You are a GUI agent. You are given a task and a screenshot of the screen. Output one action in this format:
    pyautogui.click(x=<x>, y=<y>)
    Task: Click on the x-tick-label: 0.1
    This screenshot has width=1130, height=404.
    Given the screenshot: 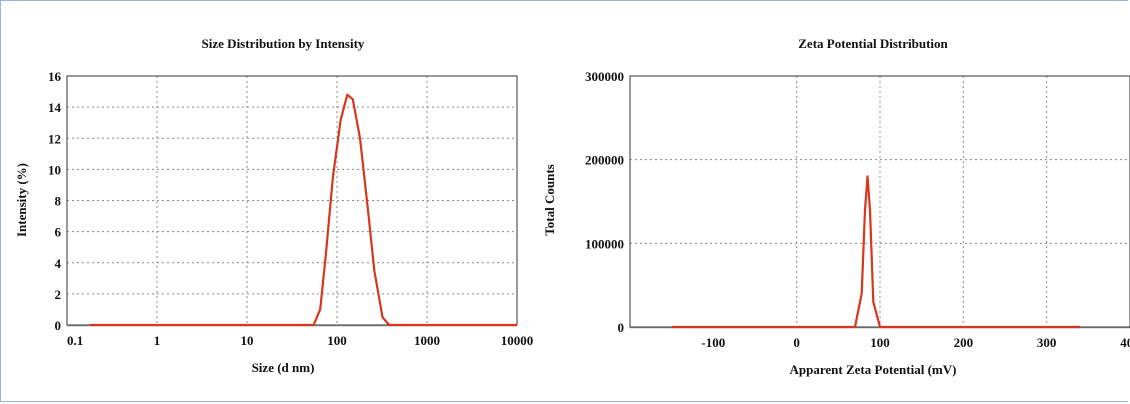 What is the action you would take?
    pyautogui.click(x=75, y=340)
    